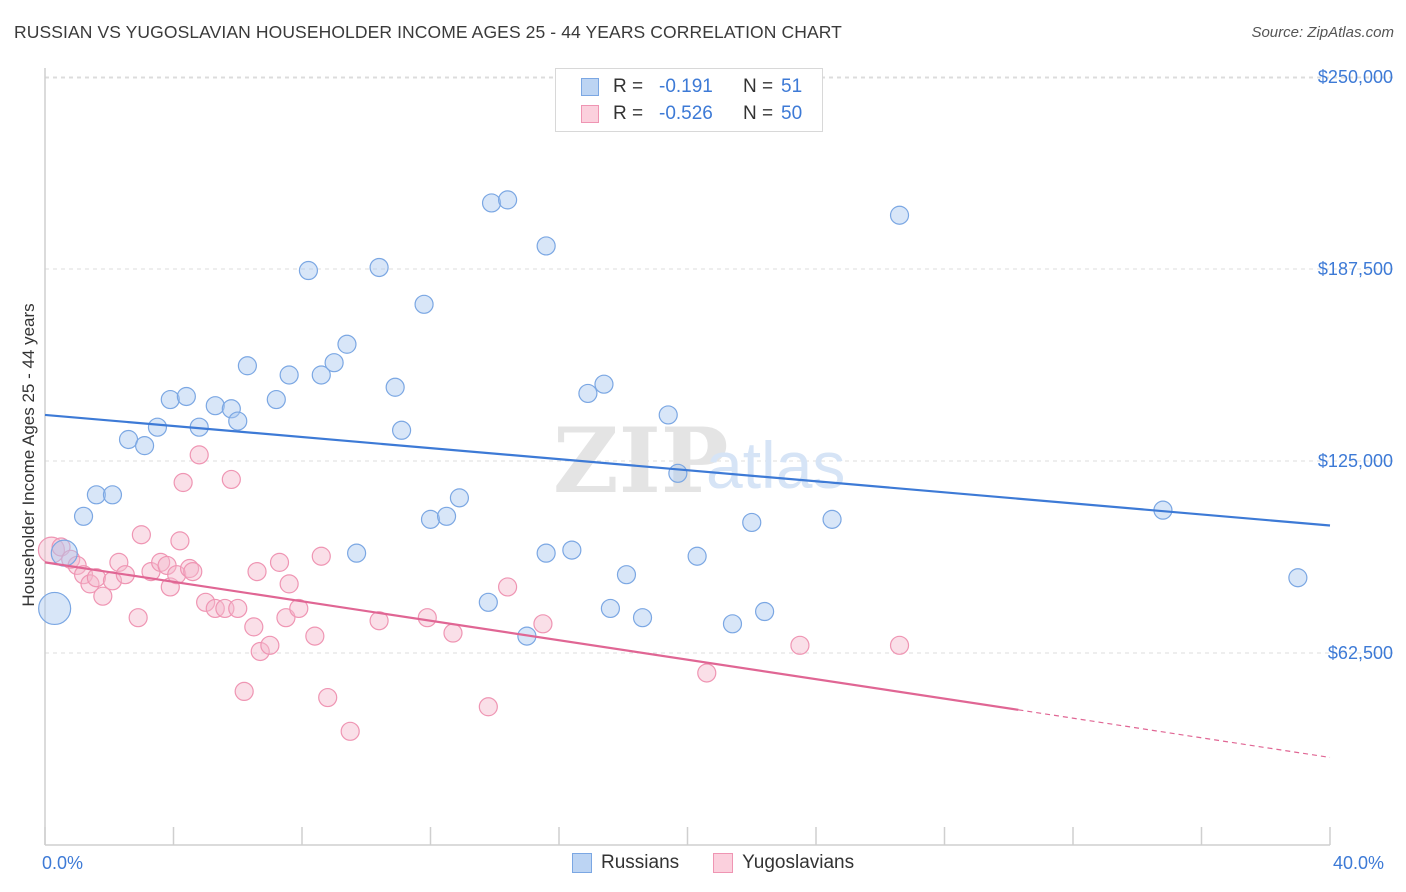  I want to click on yugoslavians-swatch, so click(590, 114).